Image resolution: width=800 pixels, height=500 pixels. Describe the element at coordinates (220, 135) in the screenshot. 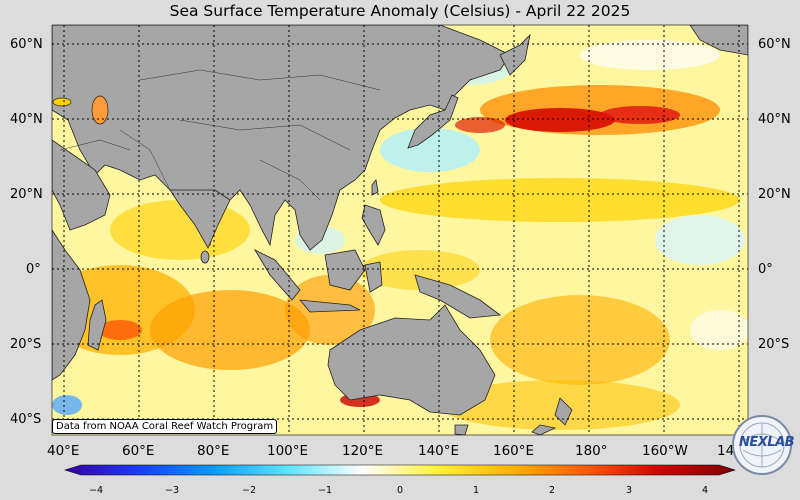

I see `country-borders` at that location.